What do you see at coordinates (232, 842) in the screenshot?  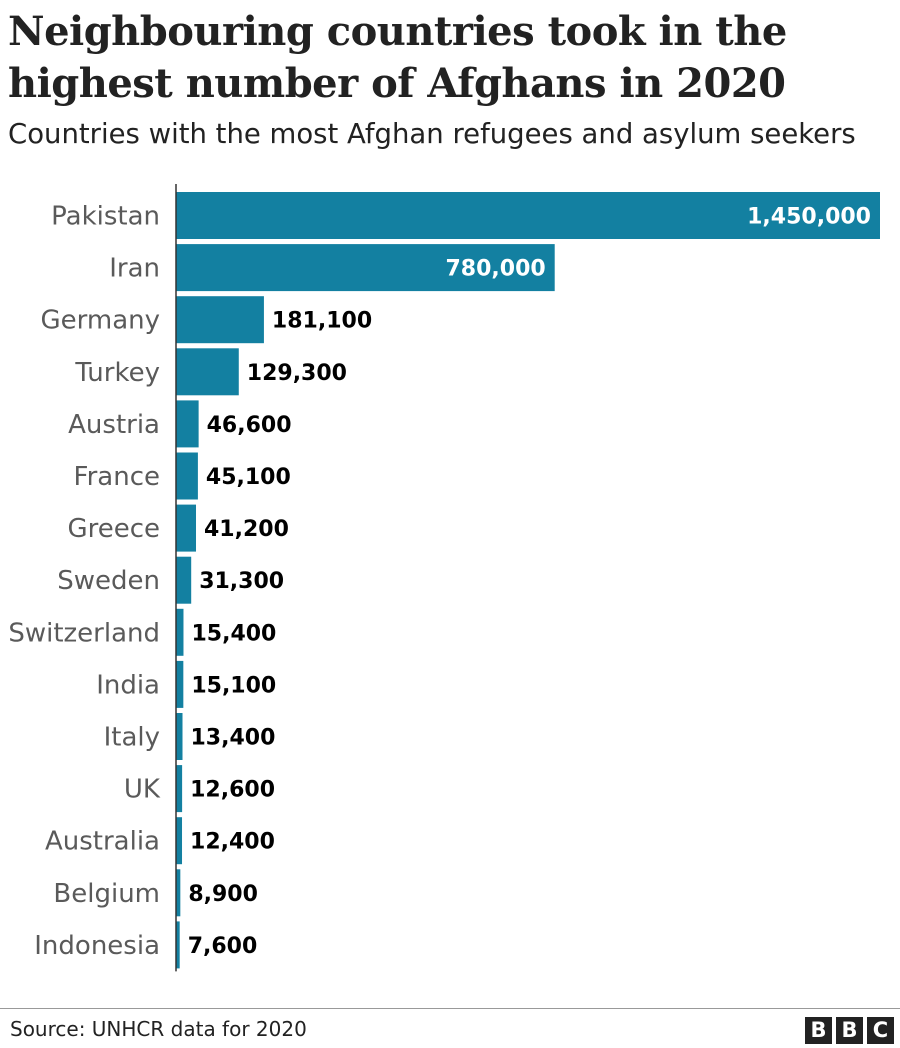 I see `value-label-australia: 12,400` at bounding box center [232, 842].